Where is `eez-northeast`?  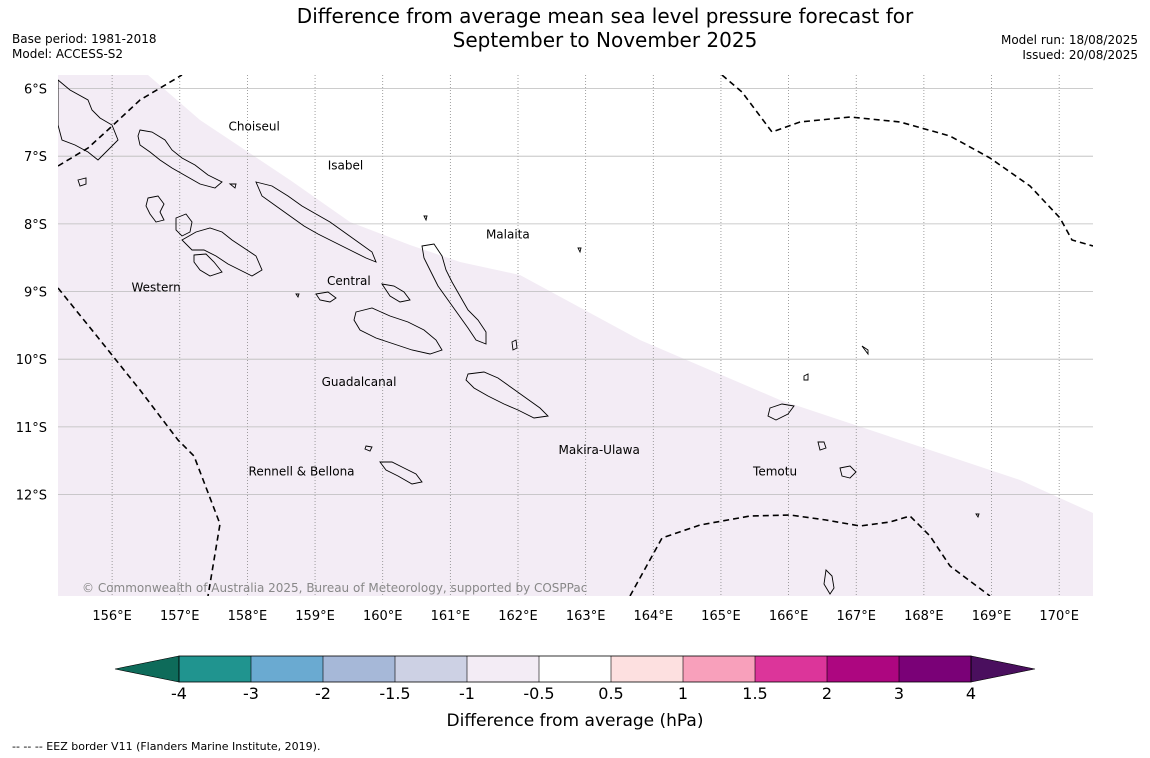
eez-northeast is located at coordinates (907, 161).